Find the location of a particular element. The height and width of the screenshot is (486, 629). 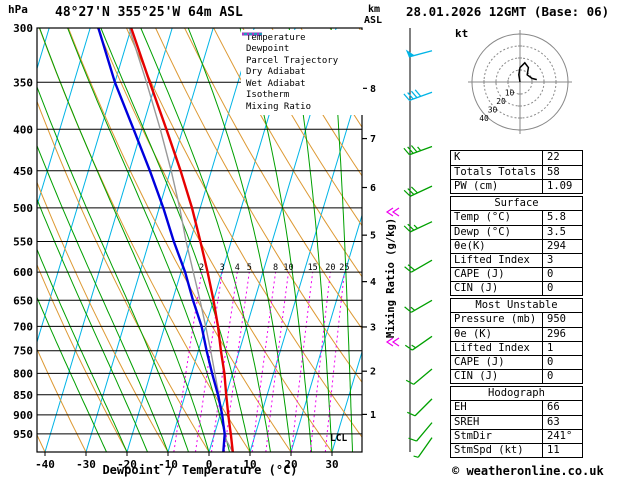

pressure-axis-unit: hPa is located at coordinates (18, 9).